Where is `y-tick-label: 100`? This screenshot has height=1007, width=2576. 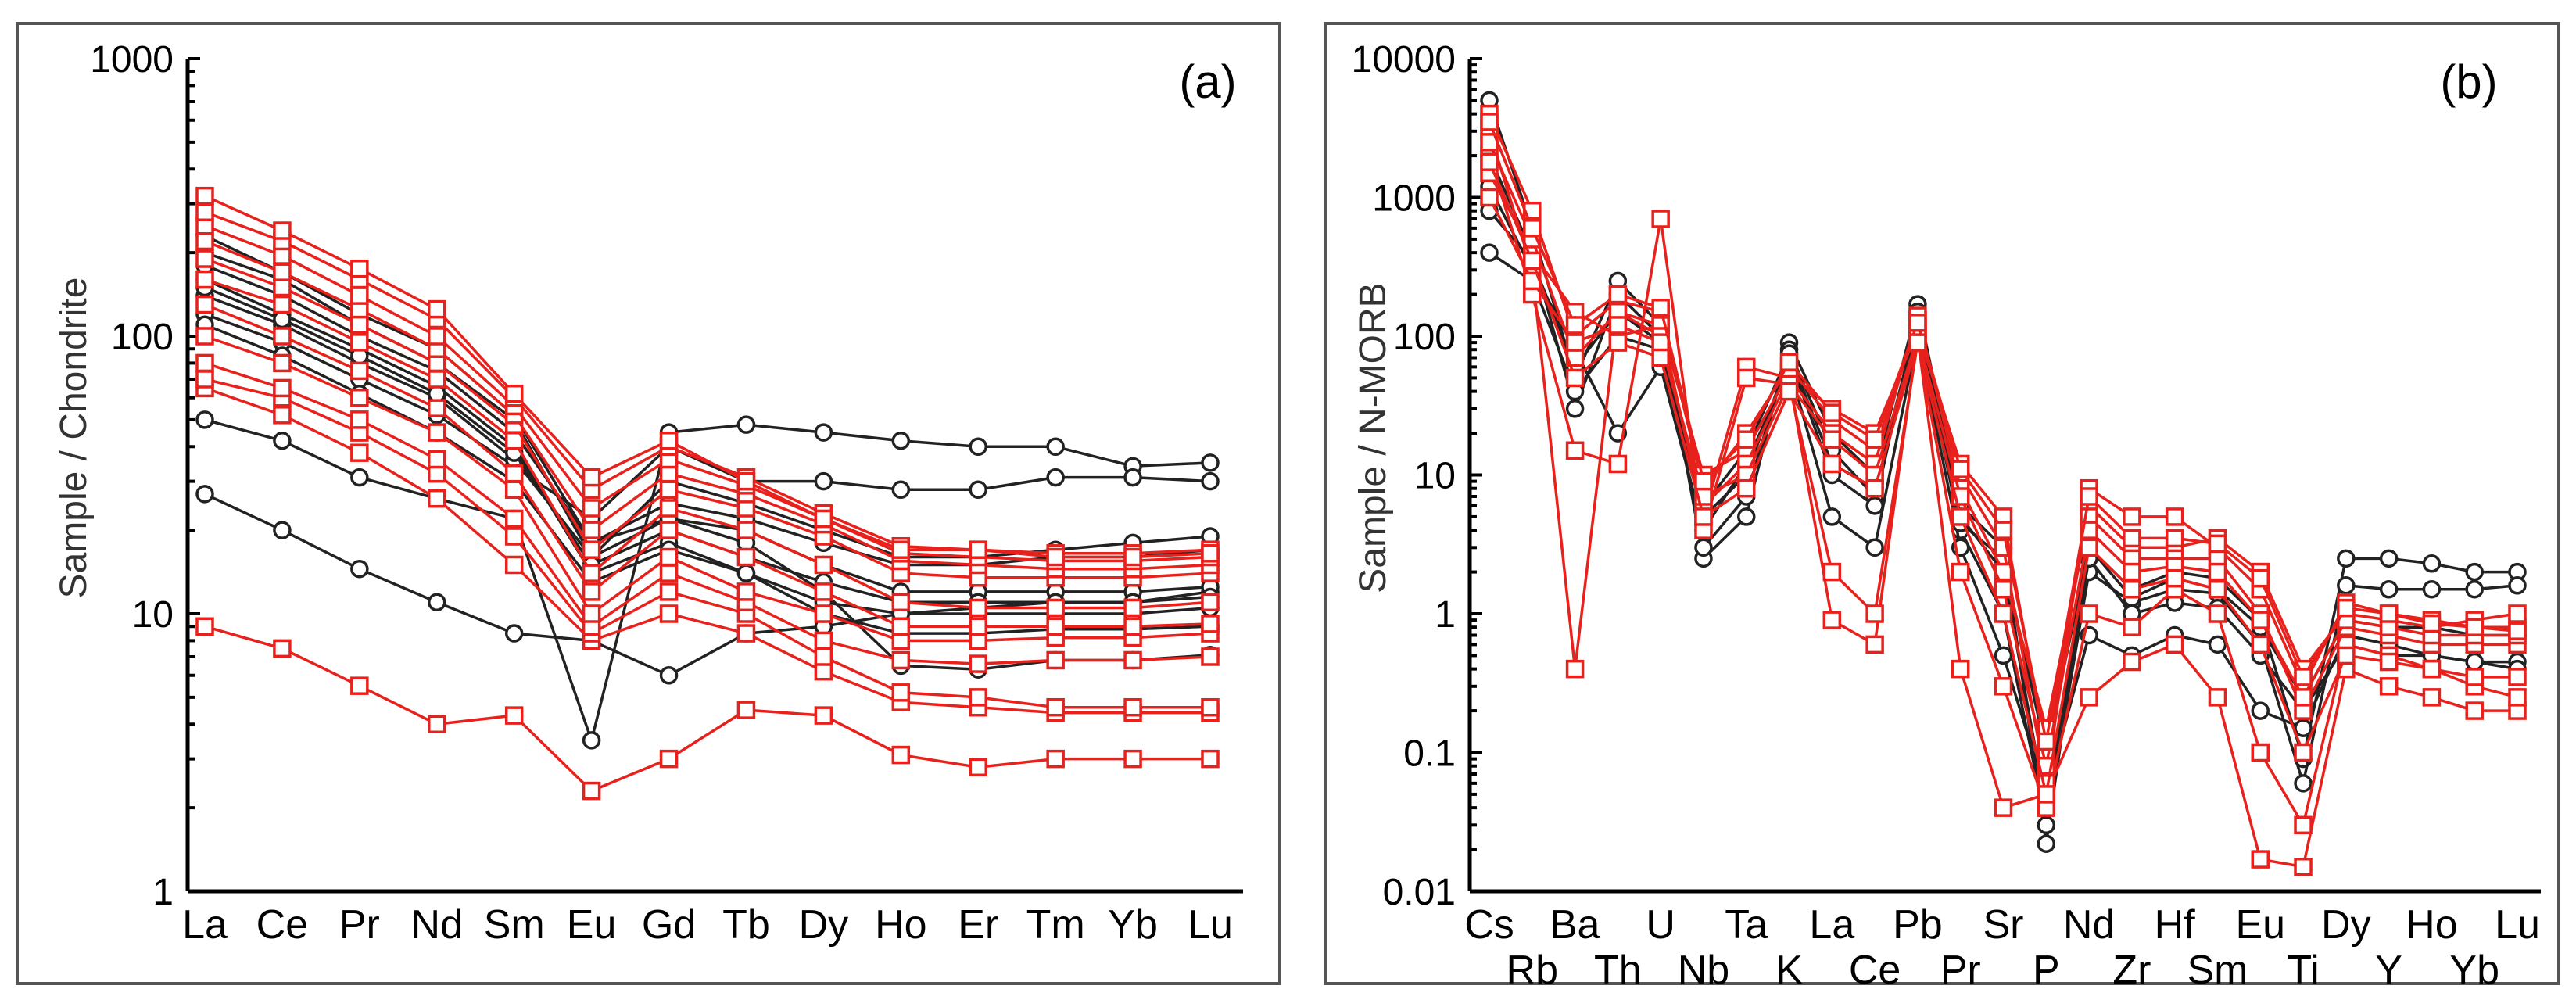 y-tick-label: 100 is located at coordinates (142, 337).